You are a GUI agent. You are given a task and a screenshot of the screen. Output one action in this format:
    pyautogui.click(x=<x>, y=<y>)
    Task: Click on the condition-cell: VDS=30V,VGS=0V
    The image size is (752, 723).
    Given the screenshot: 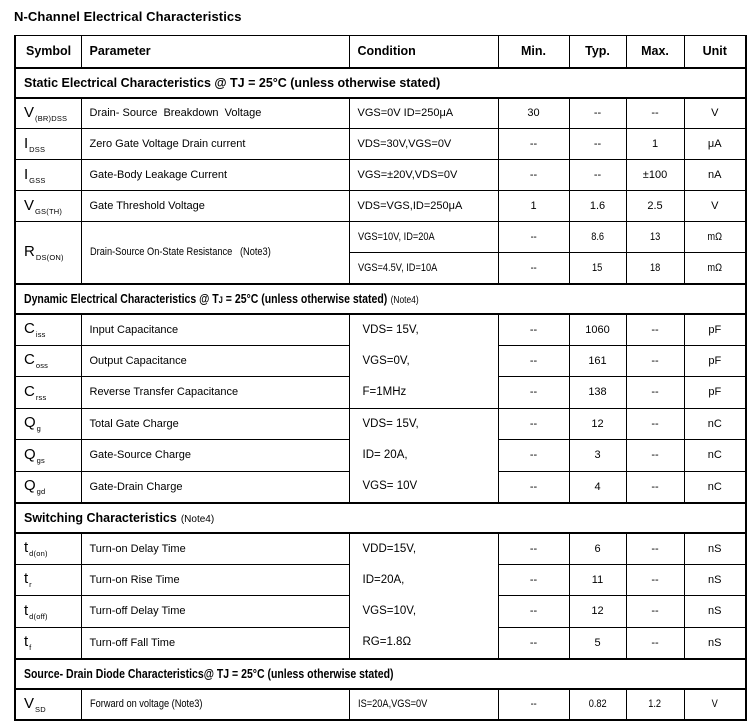 What is the action you would take?
    pyautogui.click(x=423, y=144)
    